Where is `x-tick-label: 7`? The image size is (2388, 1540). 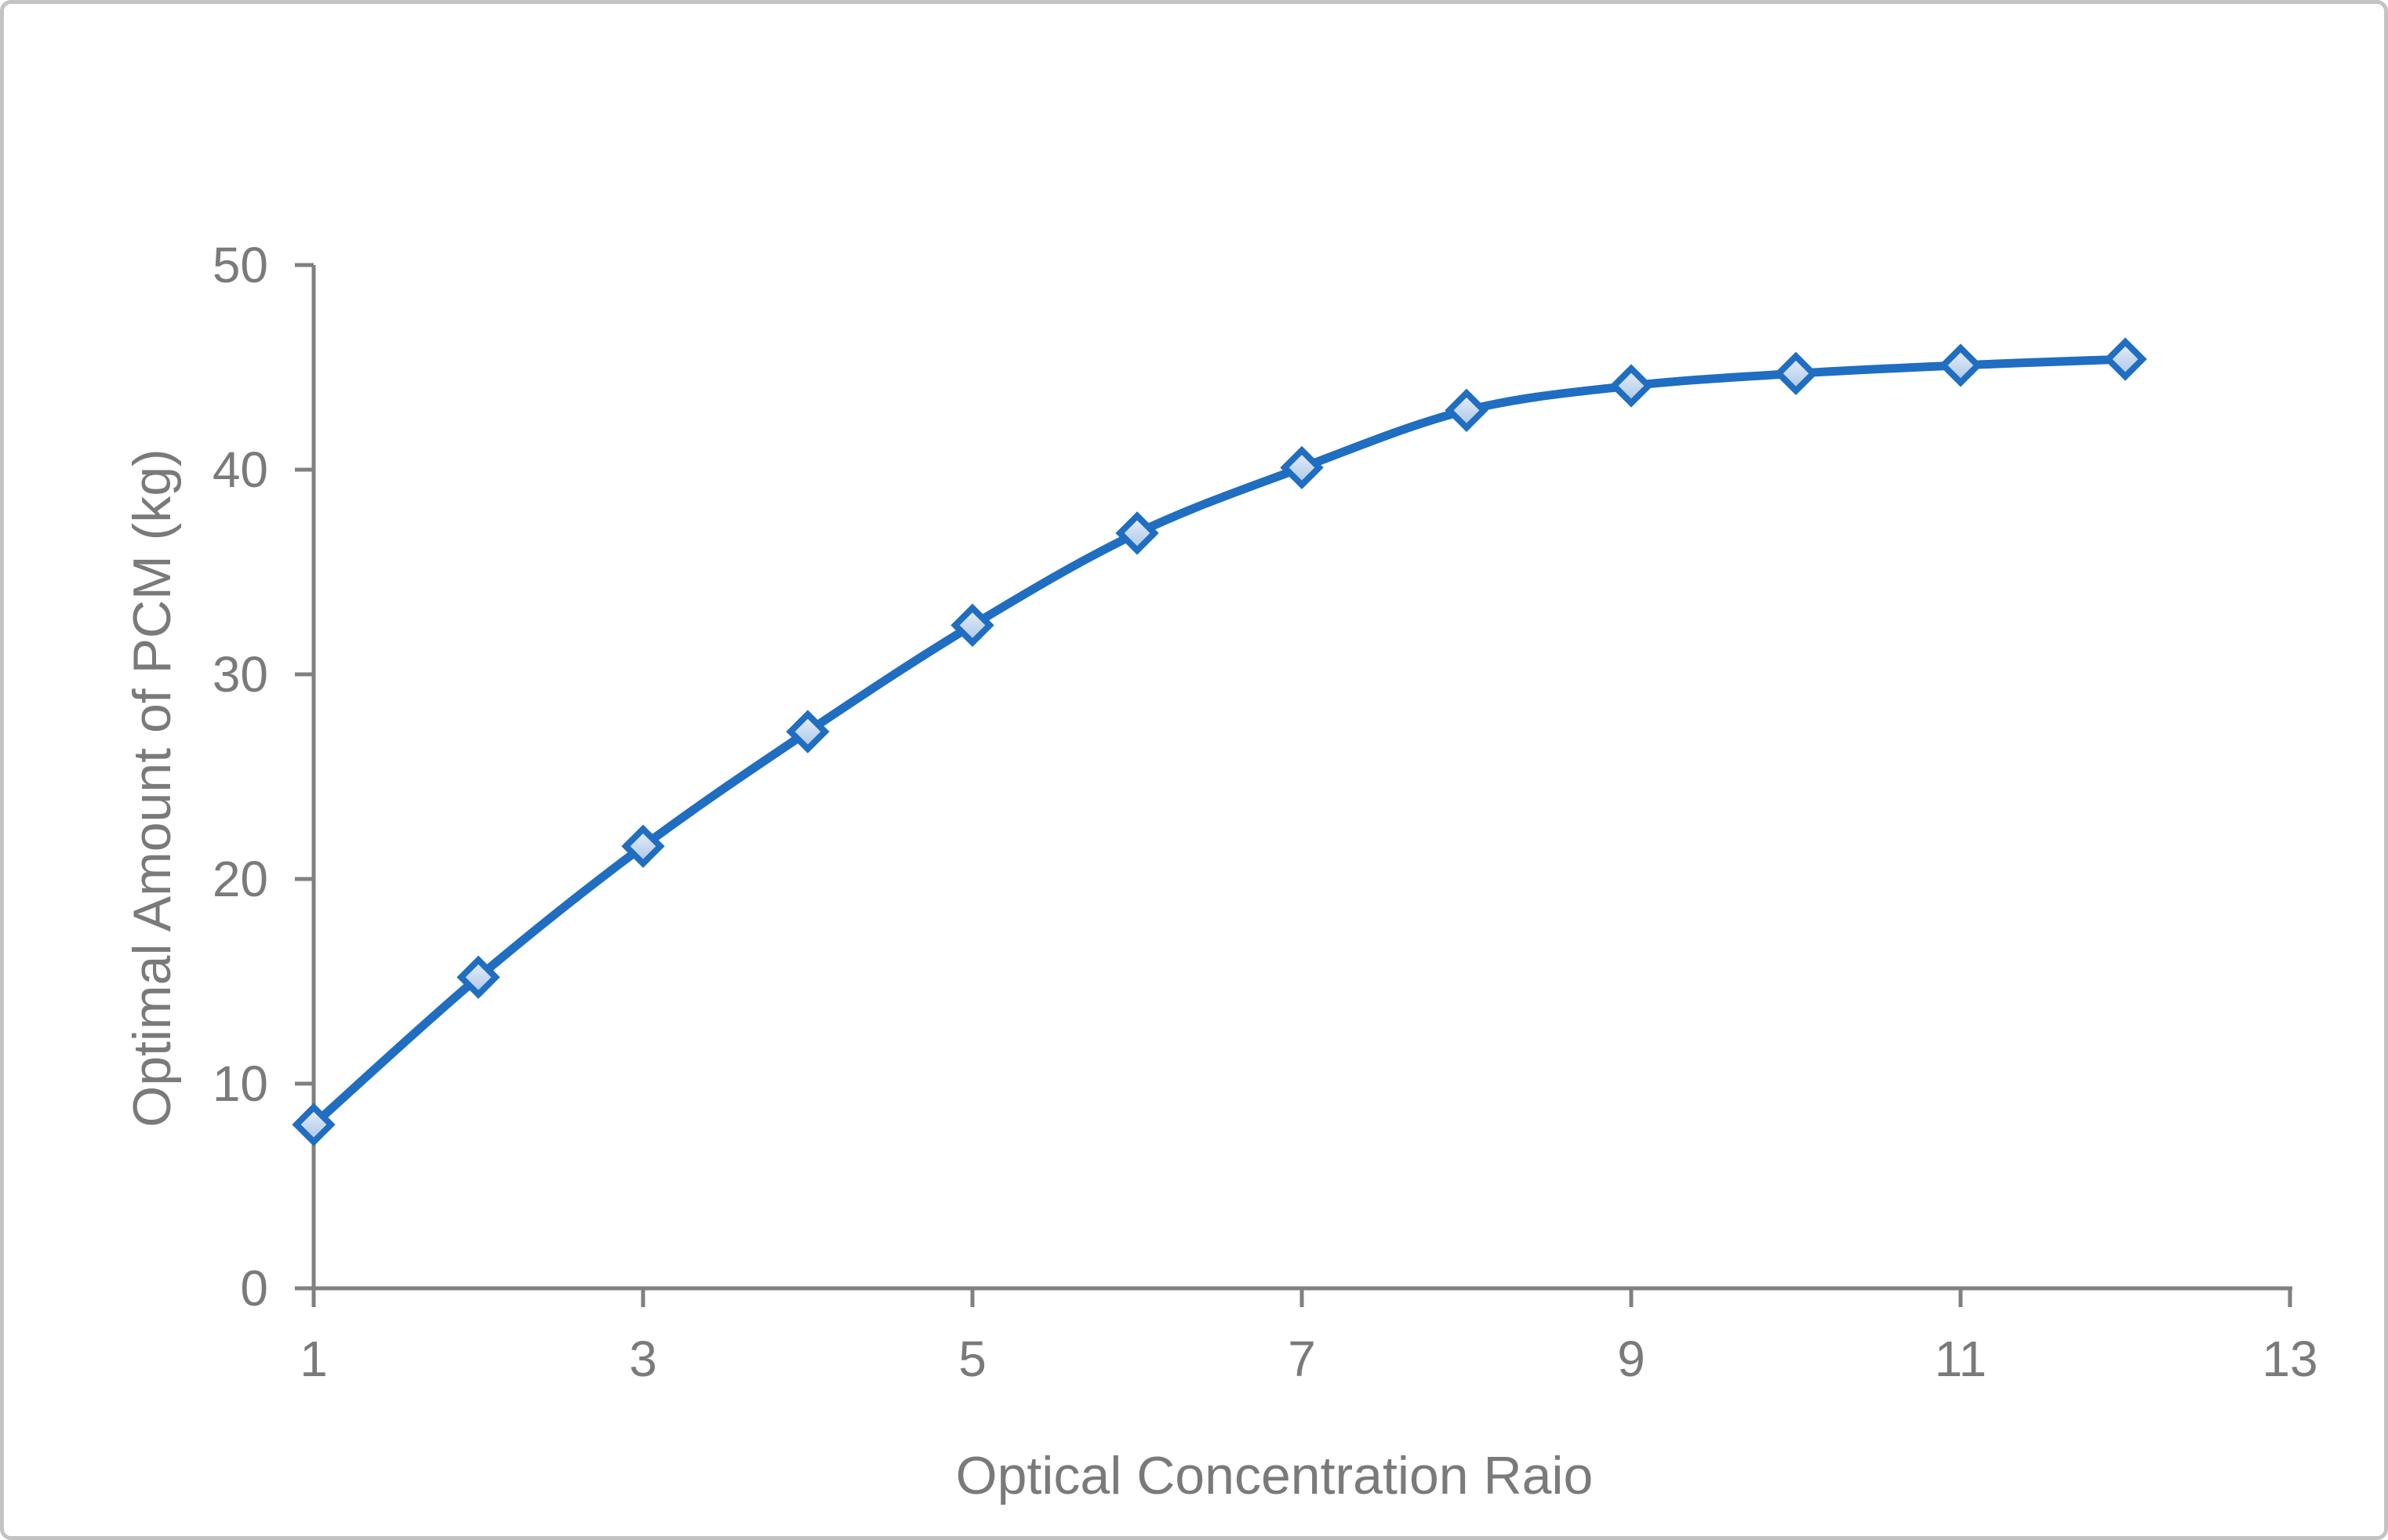 x-tick-label: 7 is located at coordinates (1302, 1359).